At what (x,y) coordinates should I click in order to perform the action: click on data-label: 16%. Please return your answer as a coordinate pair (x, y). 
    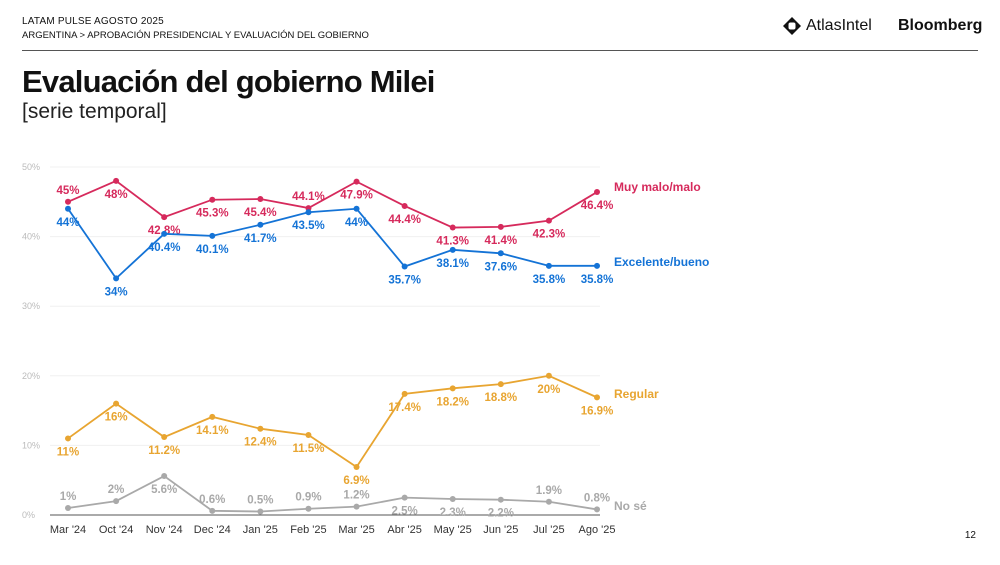
    Looking at the image, I should click on (116, 418).